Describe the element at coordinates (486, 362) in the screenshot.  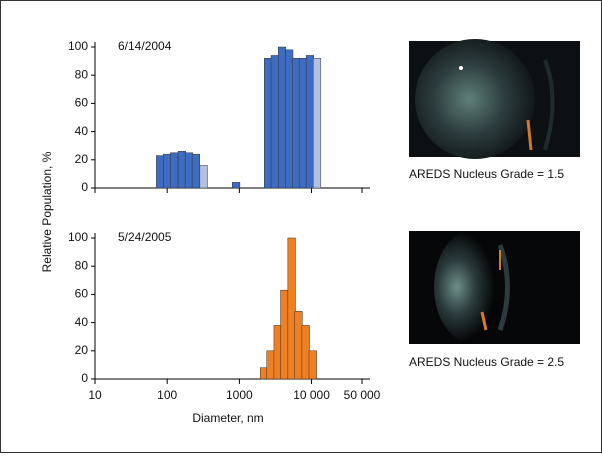
I see `image-caption: AREDS Nucleus Grade = 2.5` at that location.